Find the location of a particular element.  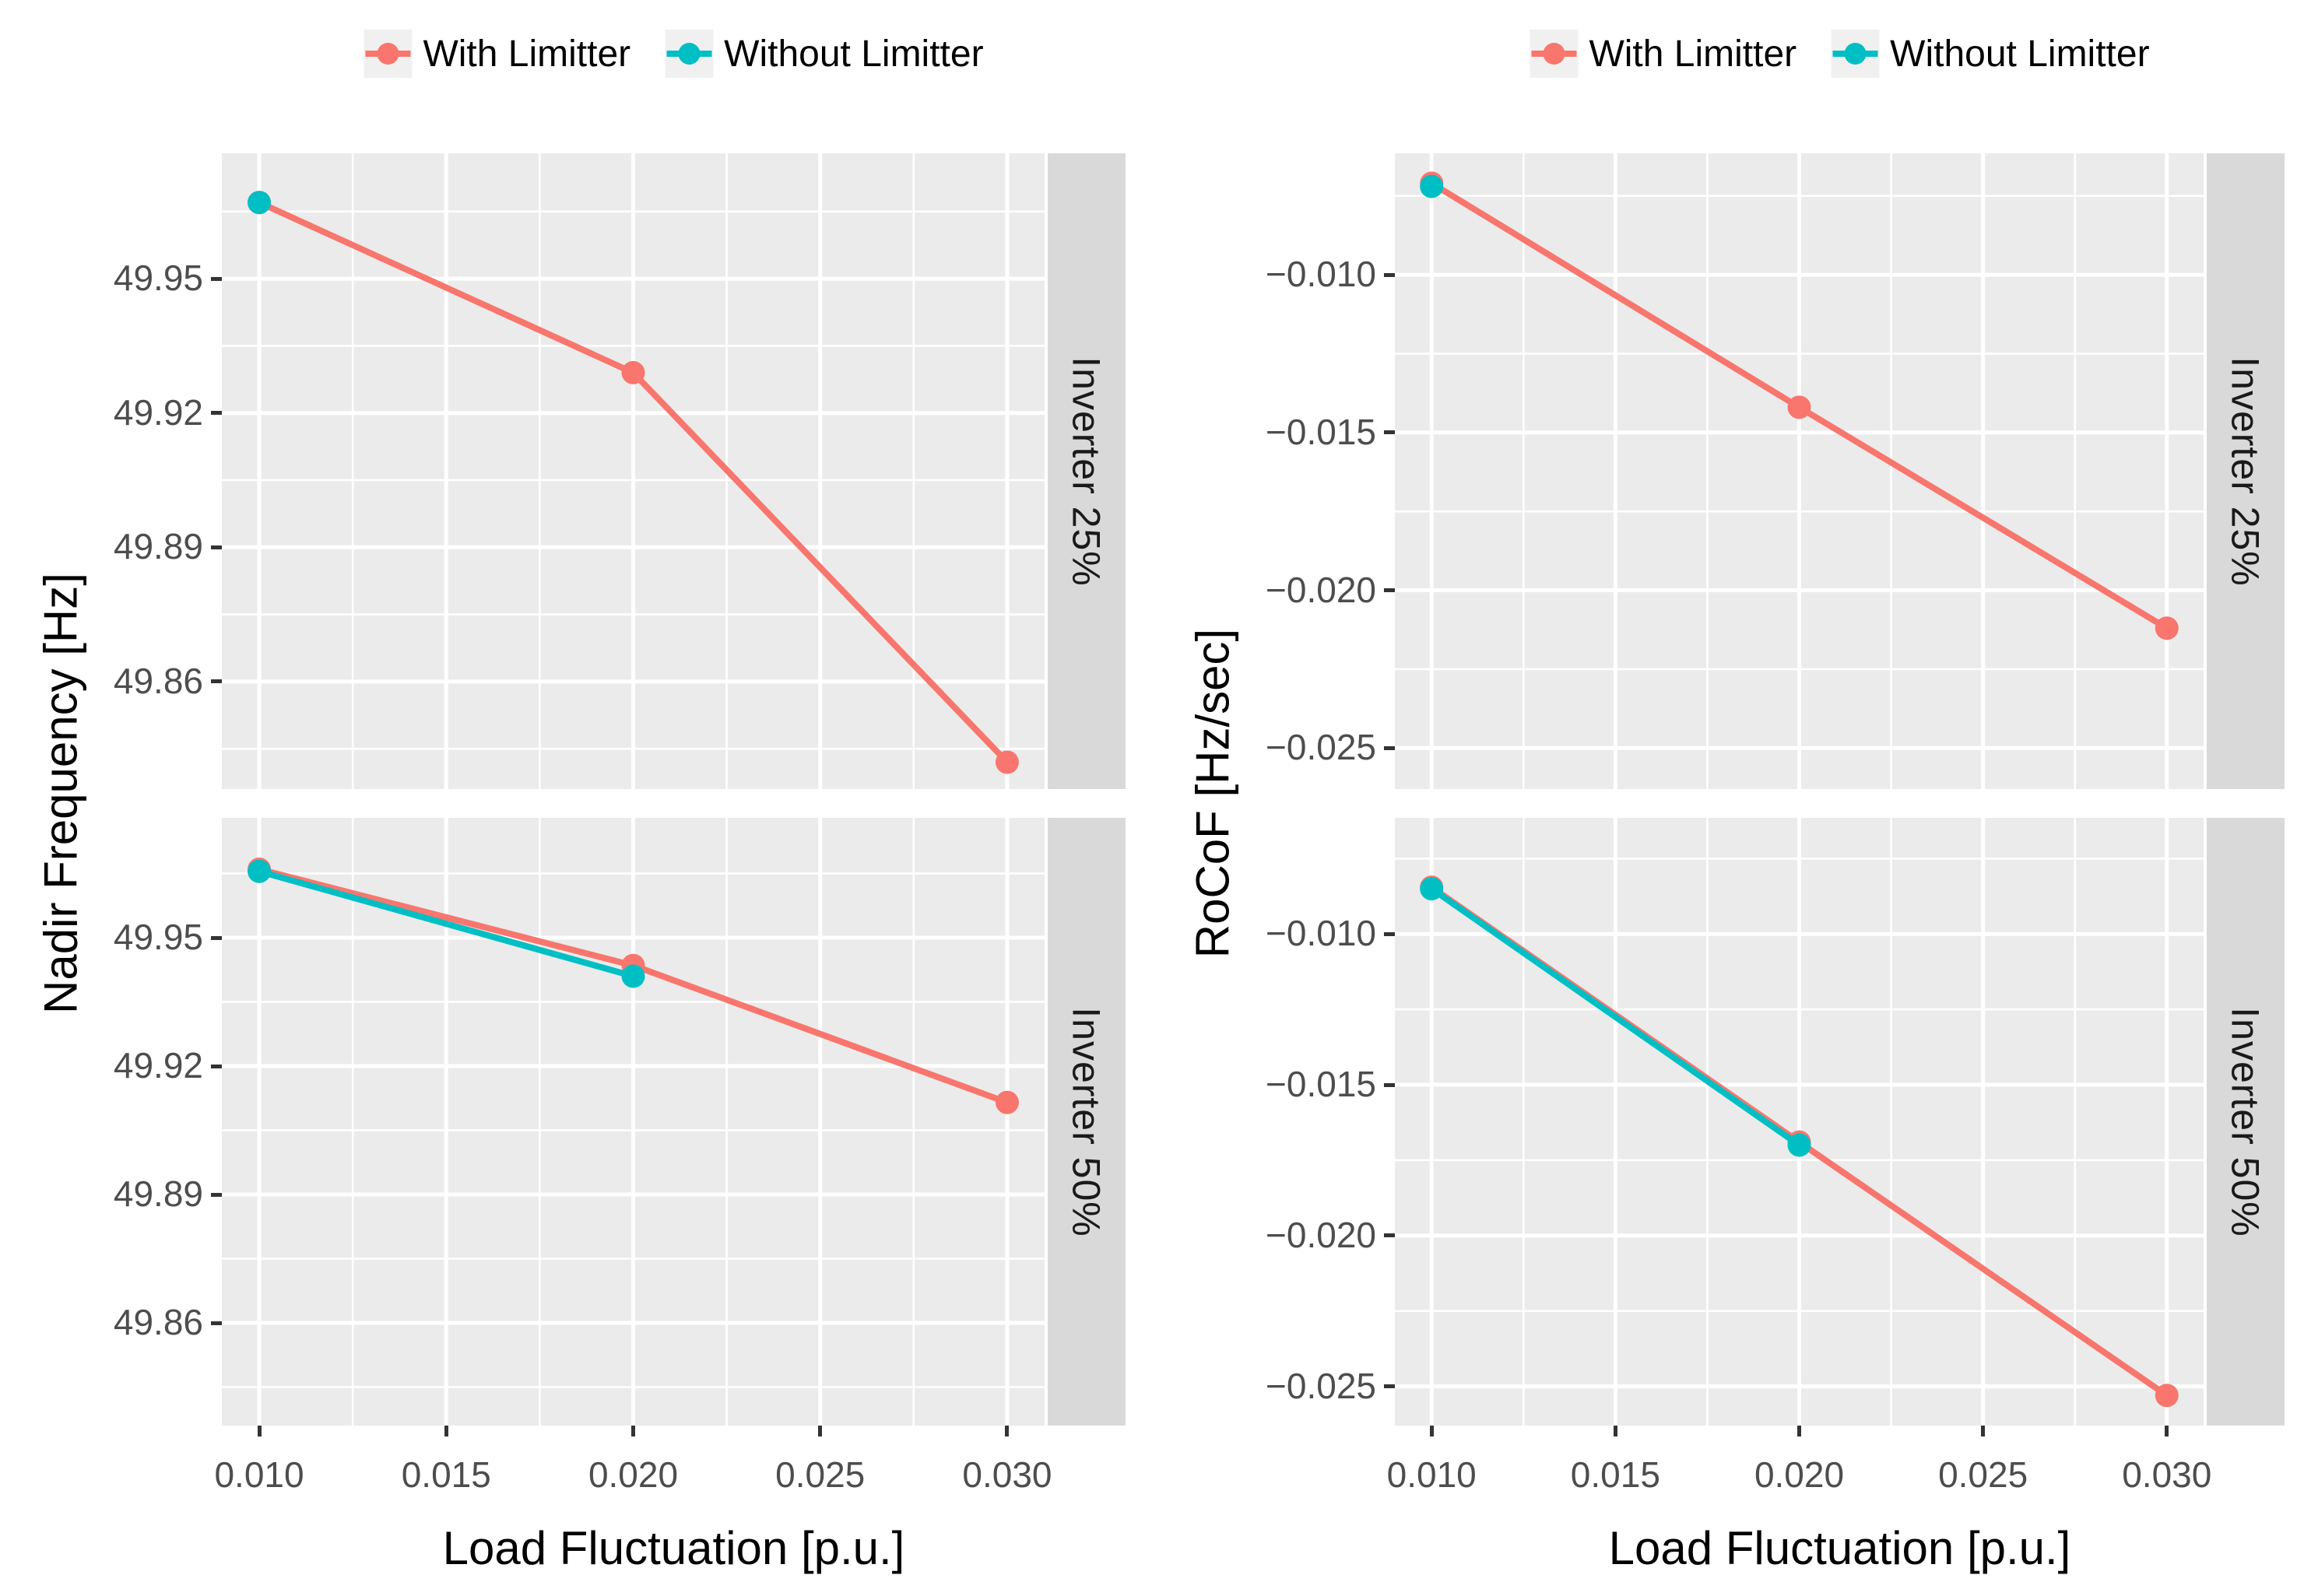

y-axis-title: RoCoF [Hz/sec] is located at coordinates (1213, 793).